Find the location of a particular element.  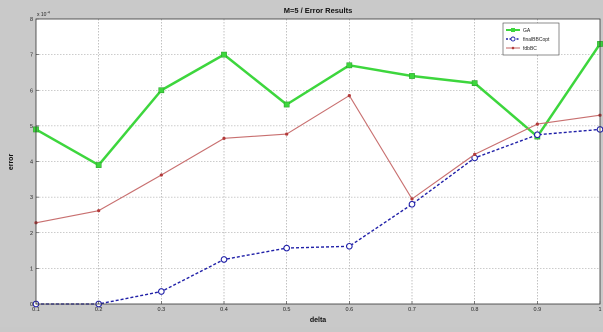

y-tick-label: 5 is located at coordinates (31, 127).